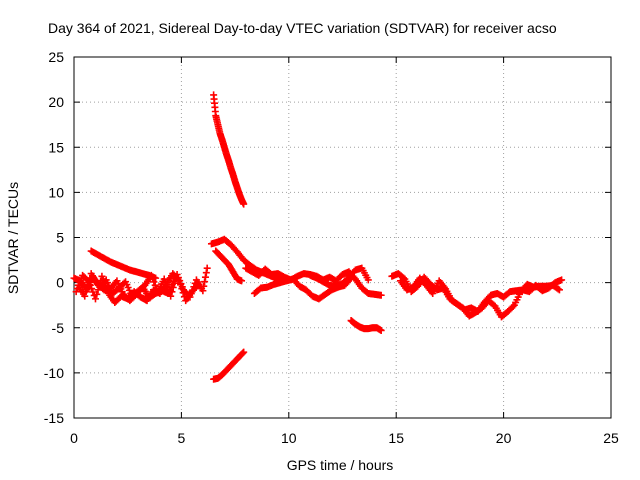 This screenshot has height=480, width=640. What do you see at coordinates (182, 438) in the screenshot?
I see `x-tick-label: 5` at bounding box center [182, 438].